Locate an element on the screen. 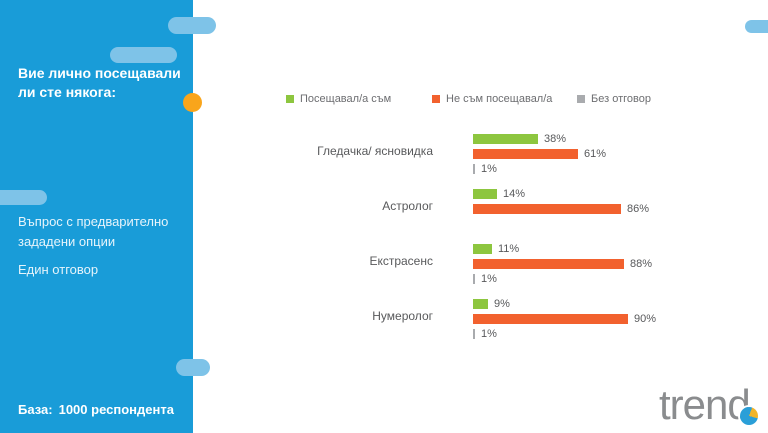 The image size is (768, 433). chart-group: Екстрасенс 11% 88% 1% is located at coordinates (384, 268).